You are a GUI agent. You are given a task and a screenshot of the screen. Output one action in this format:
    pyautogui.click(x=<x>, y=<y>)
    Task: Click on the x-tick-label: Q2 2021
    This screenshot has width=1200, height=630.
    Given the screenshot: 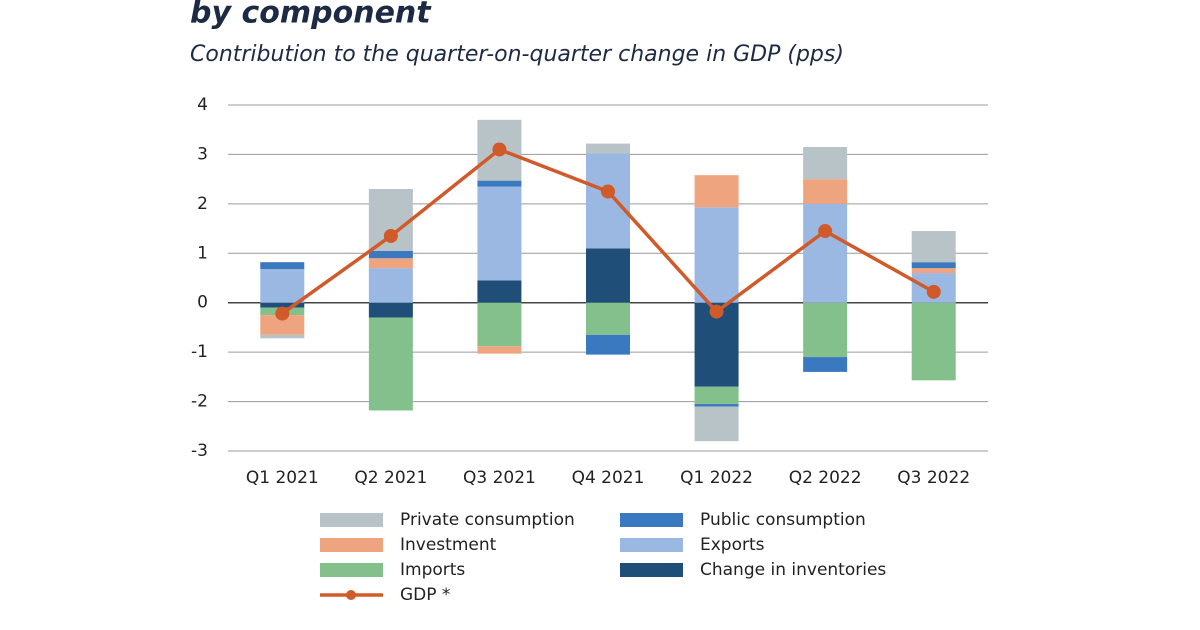 What is the action you would take?
    pyautogui.click(x=390, y=478)
    